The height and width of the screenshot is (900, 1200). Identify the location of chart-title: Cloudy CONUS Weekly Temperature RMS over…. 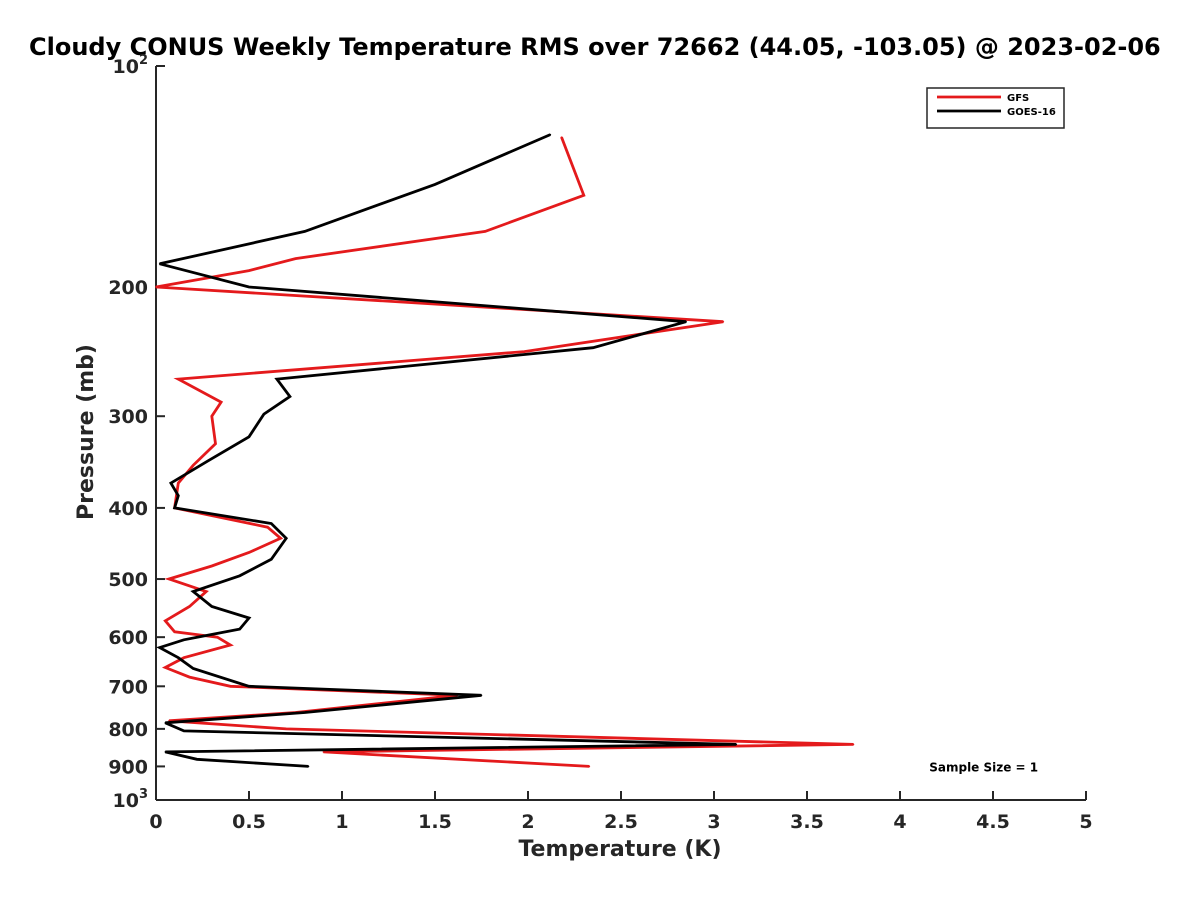
(595, 47).